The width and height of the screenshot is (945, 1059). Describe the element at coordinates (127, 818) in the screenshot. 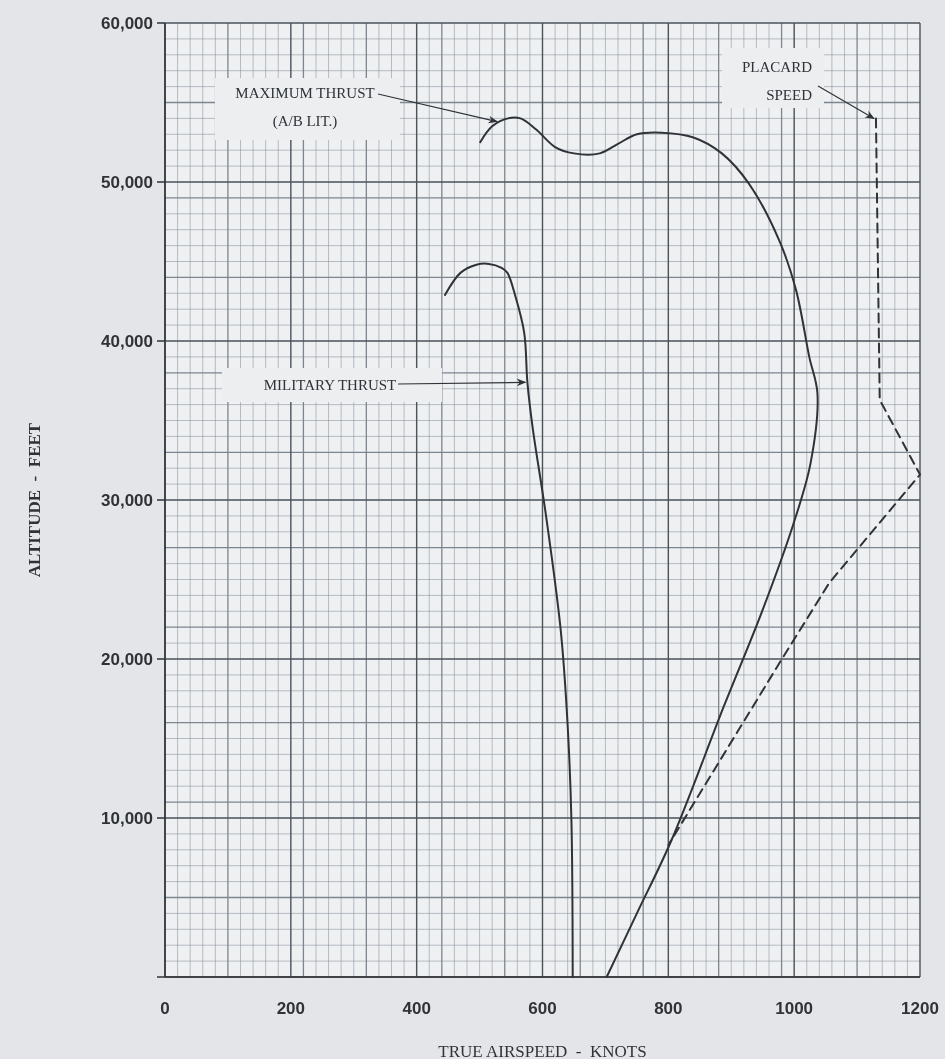

I see `y-tick-label: 10,000` at that location.